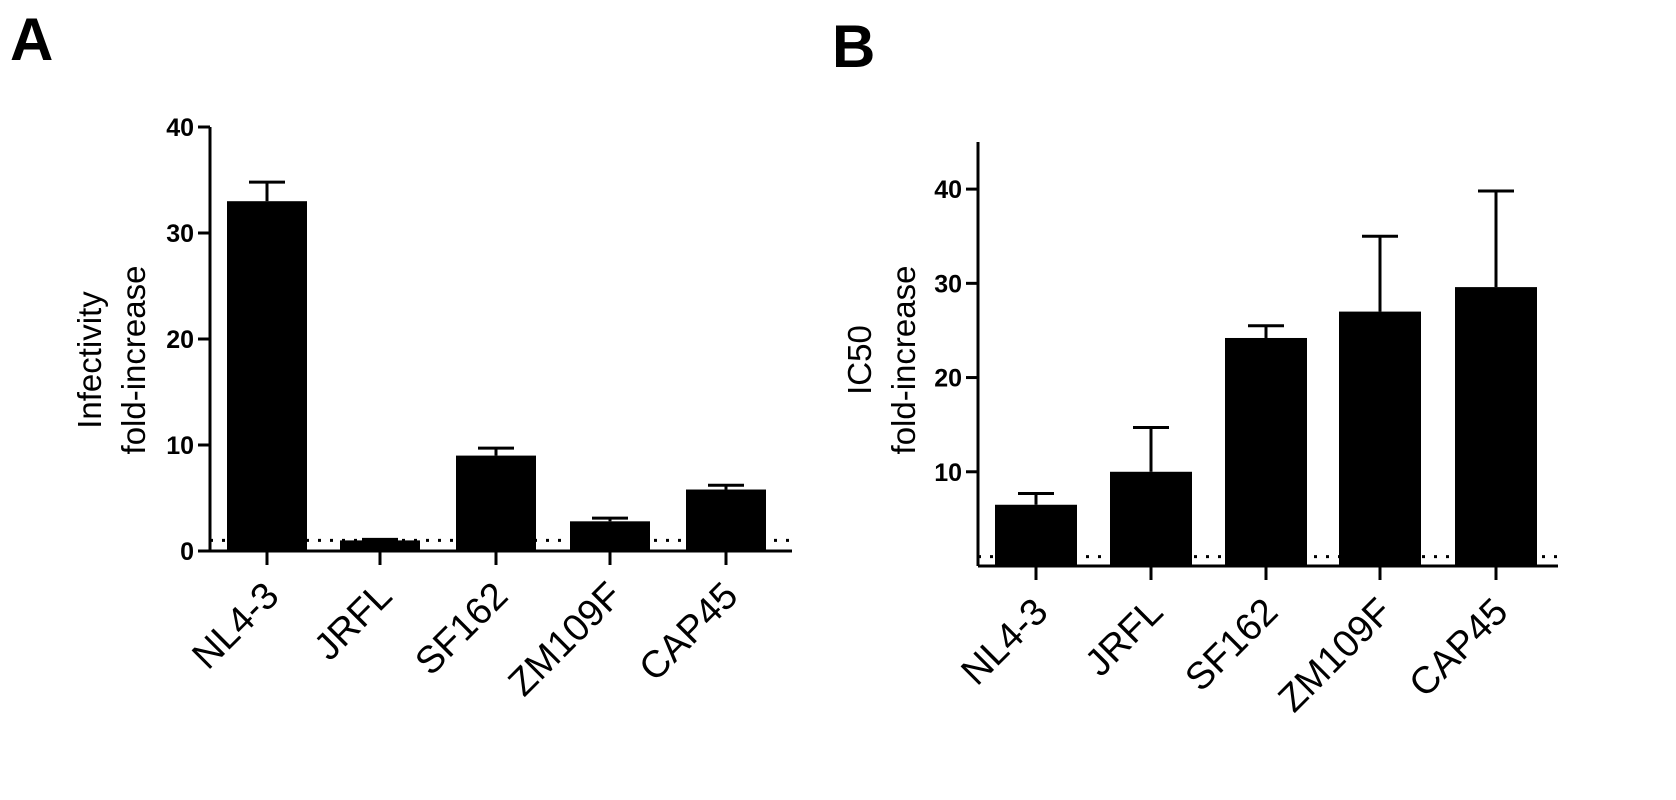 This screenshot has width=1676, height=800. I want to click on y-tick-label: 0, so click(187, 552).